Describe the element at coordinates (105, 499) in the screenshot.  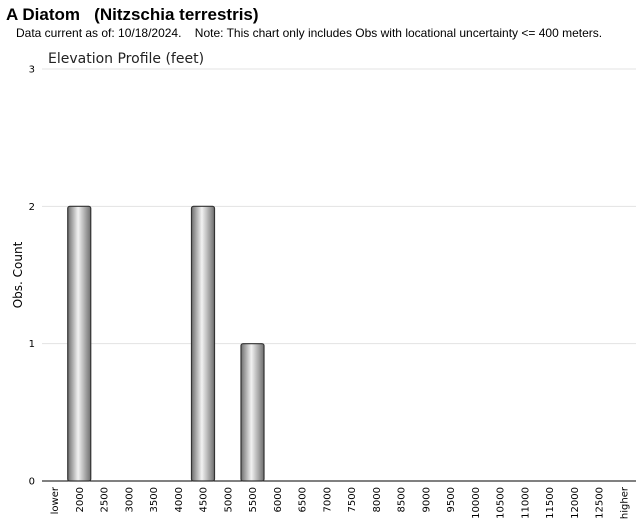
I see `x-tick-label: 2500` at that location.